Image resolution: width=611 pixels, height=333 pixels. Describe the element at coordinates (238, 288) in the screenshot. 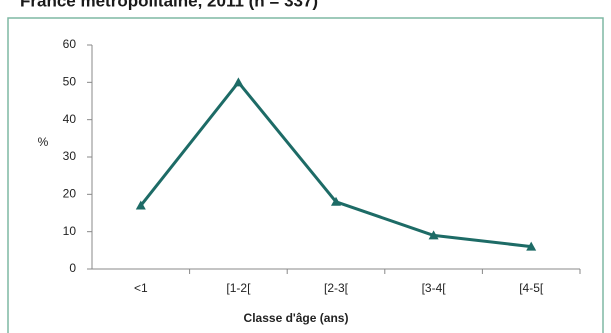

I see `x-tick-label: [1-2[` at that location.